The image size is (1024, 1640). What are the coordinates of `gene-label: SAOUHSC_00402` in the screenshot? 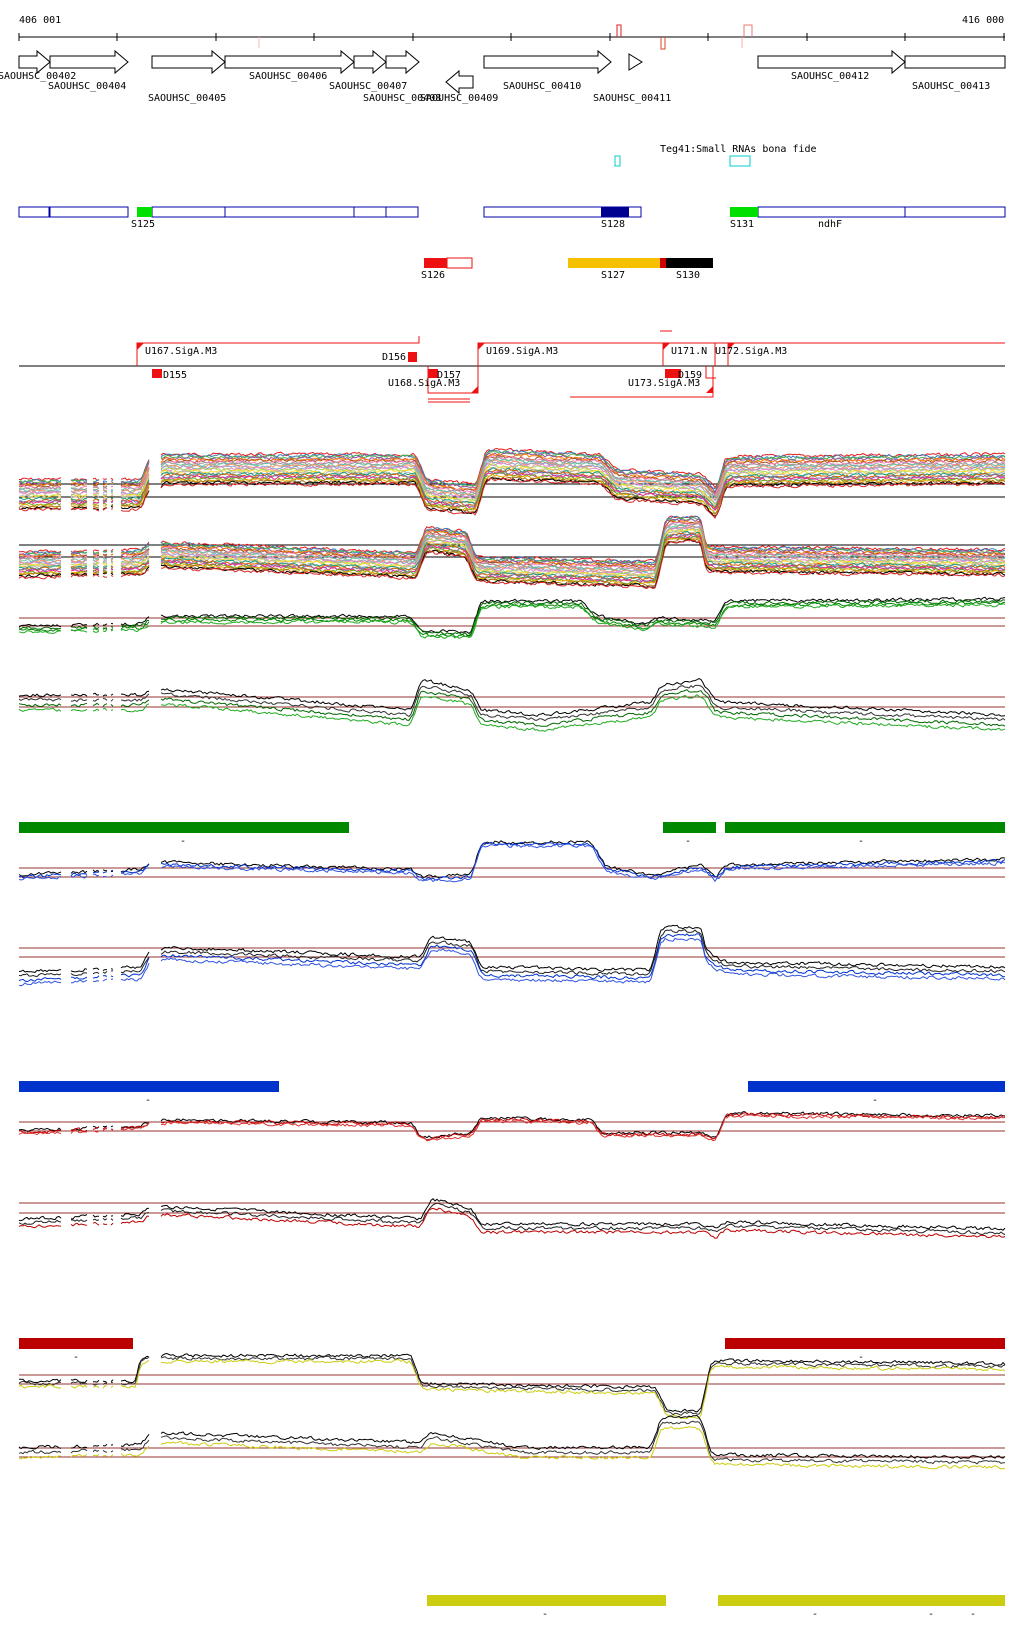 It's located at (38, 76).